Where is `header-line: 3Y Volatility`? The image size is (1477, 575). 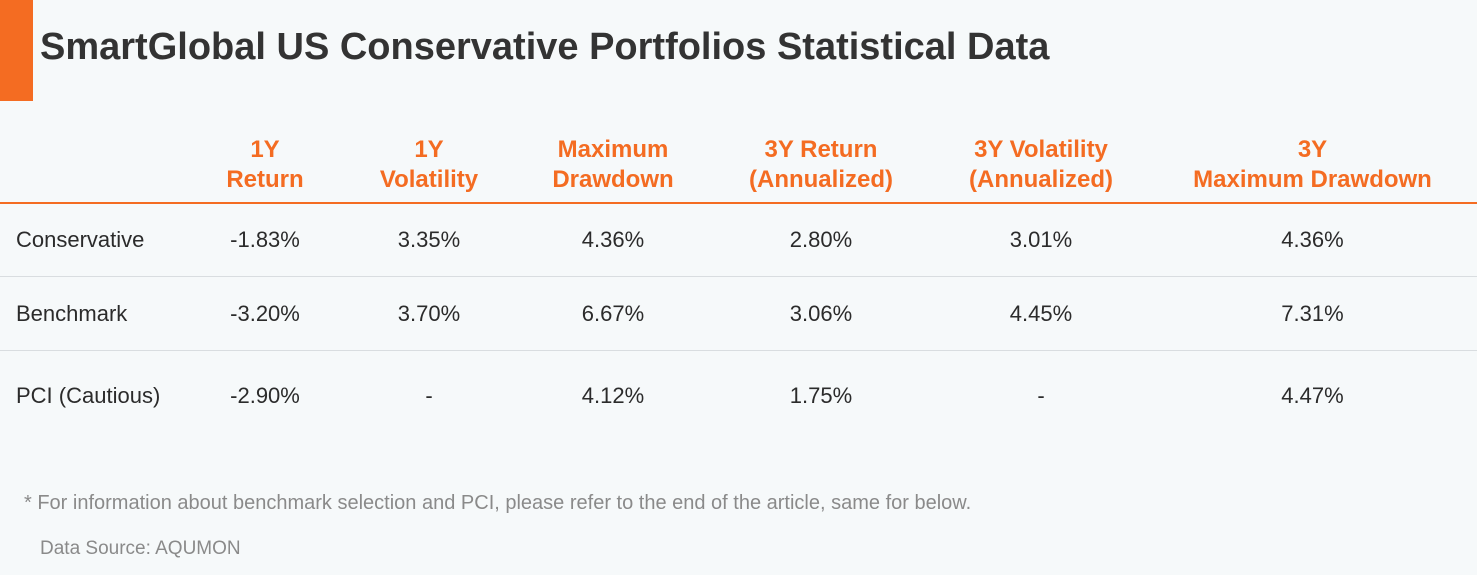 header-line: 3Y Volatility is located at coordinates (1041, 149).